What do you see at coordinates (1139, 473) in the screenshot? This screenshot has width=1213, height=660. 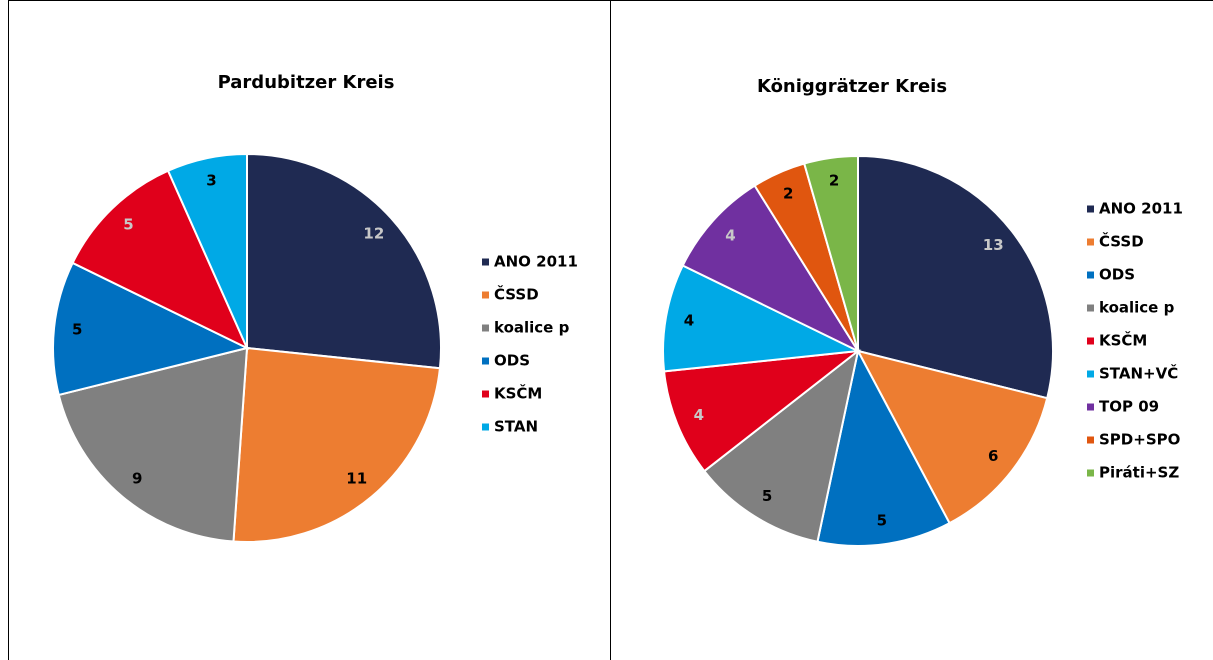 I see `legend-label: Piráti+SZ` at bounding box center [1139, 473].